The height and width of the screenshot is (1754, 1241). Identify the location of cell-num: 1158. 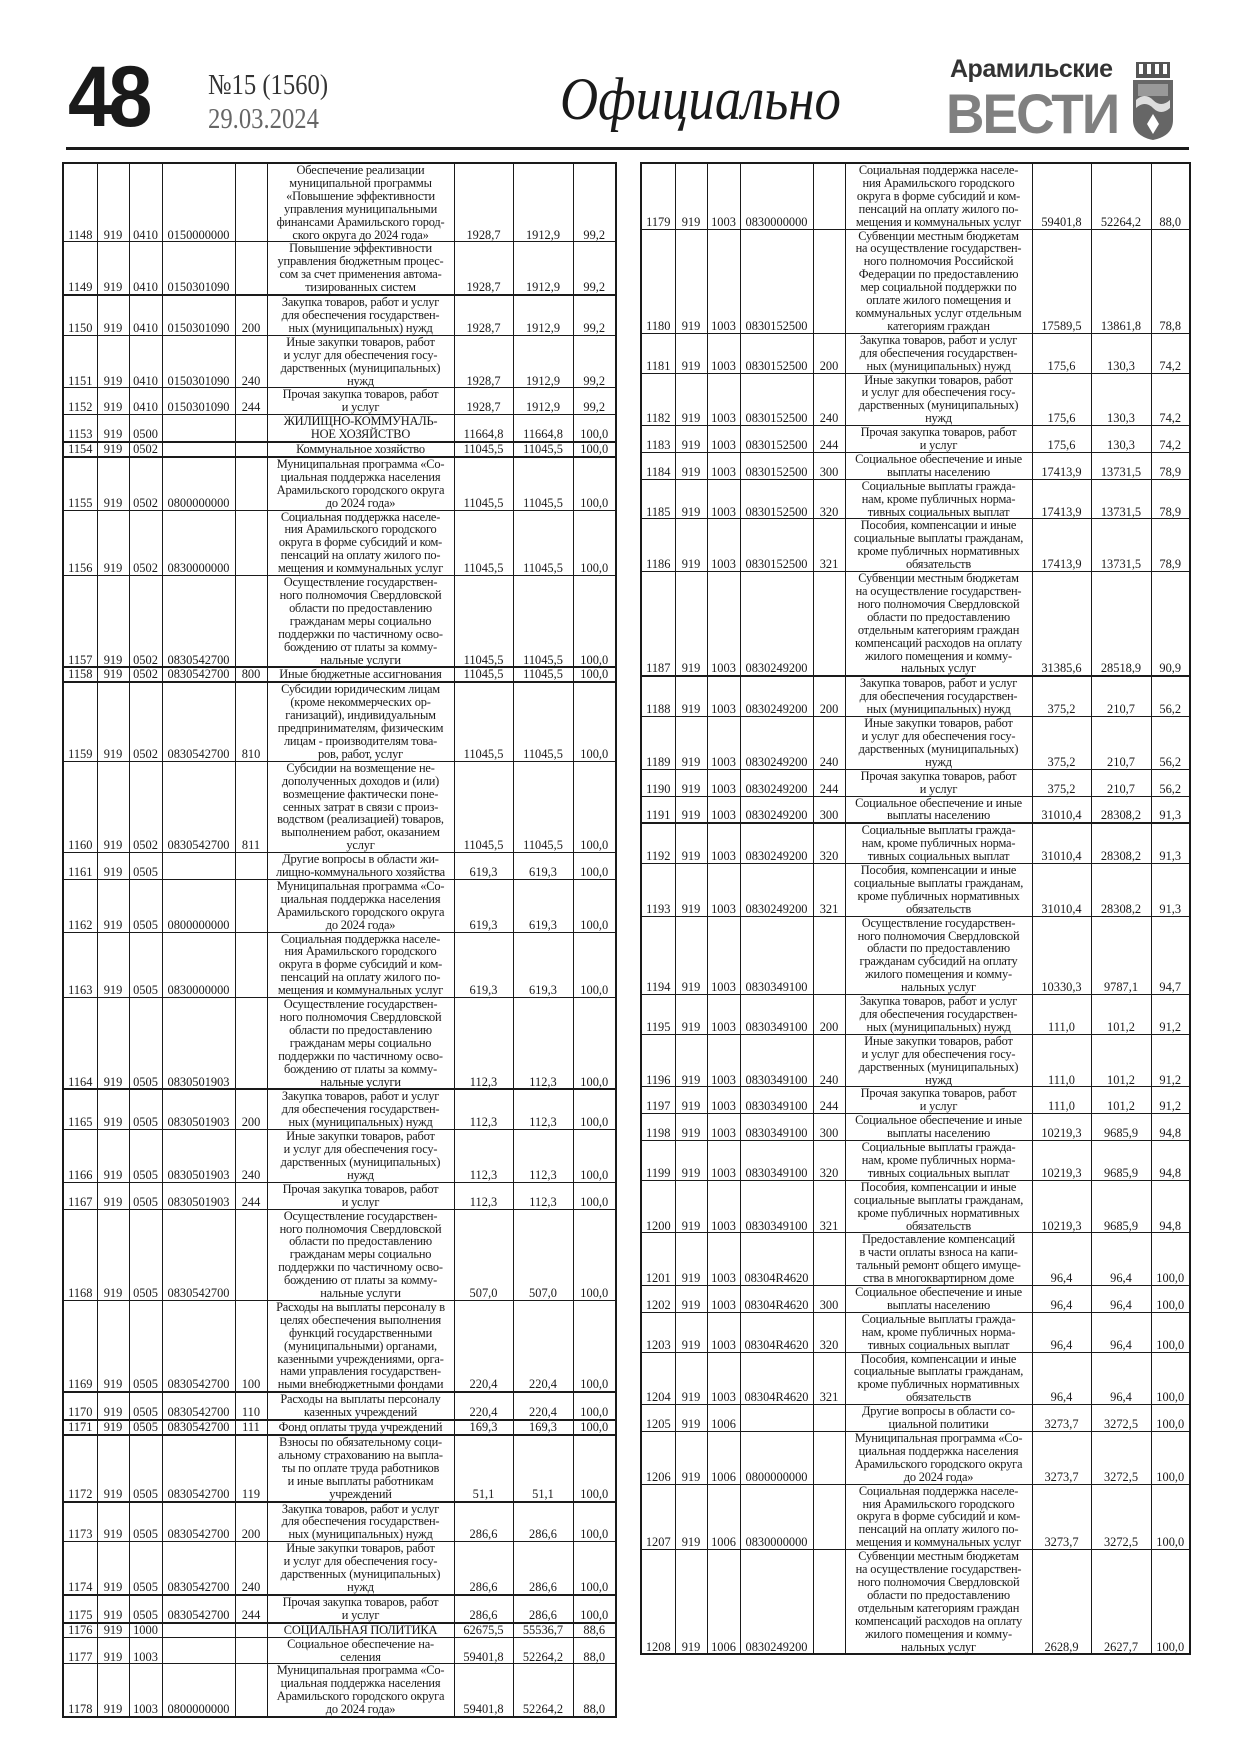
(80, 674).